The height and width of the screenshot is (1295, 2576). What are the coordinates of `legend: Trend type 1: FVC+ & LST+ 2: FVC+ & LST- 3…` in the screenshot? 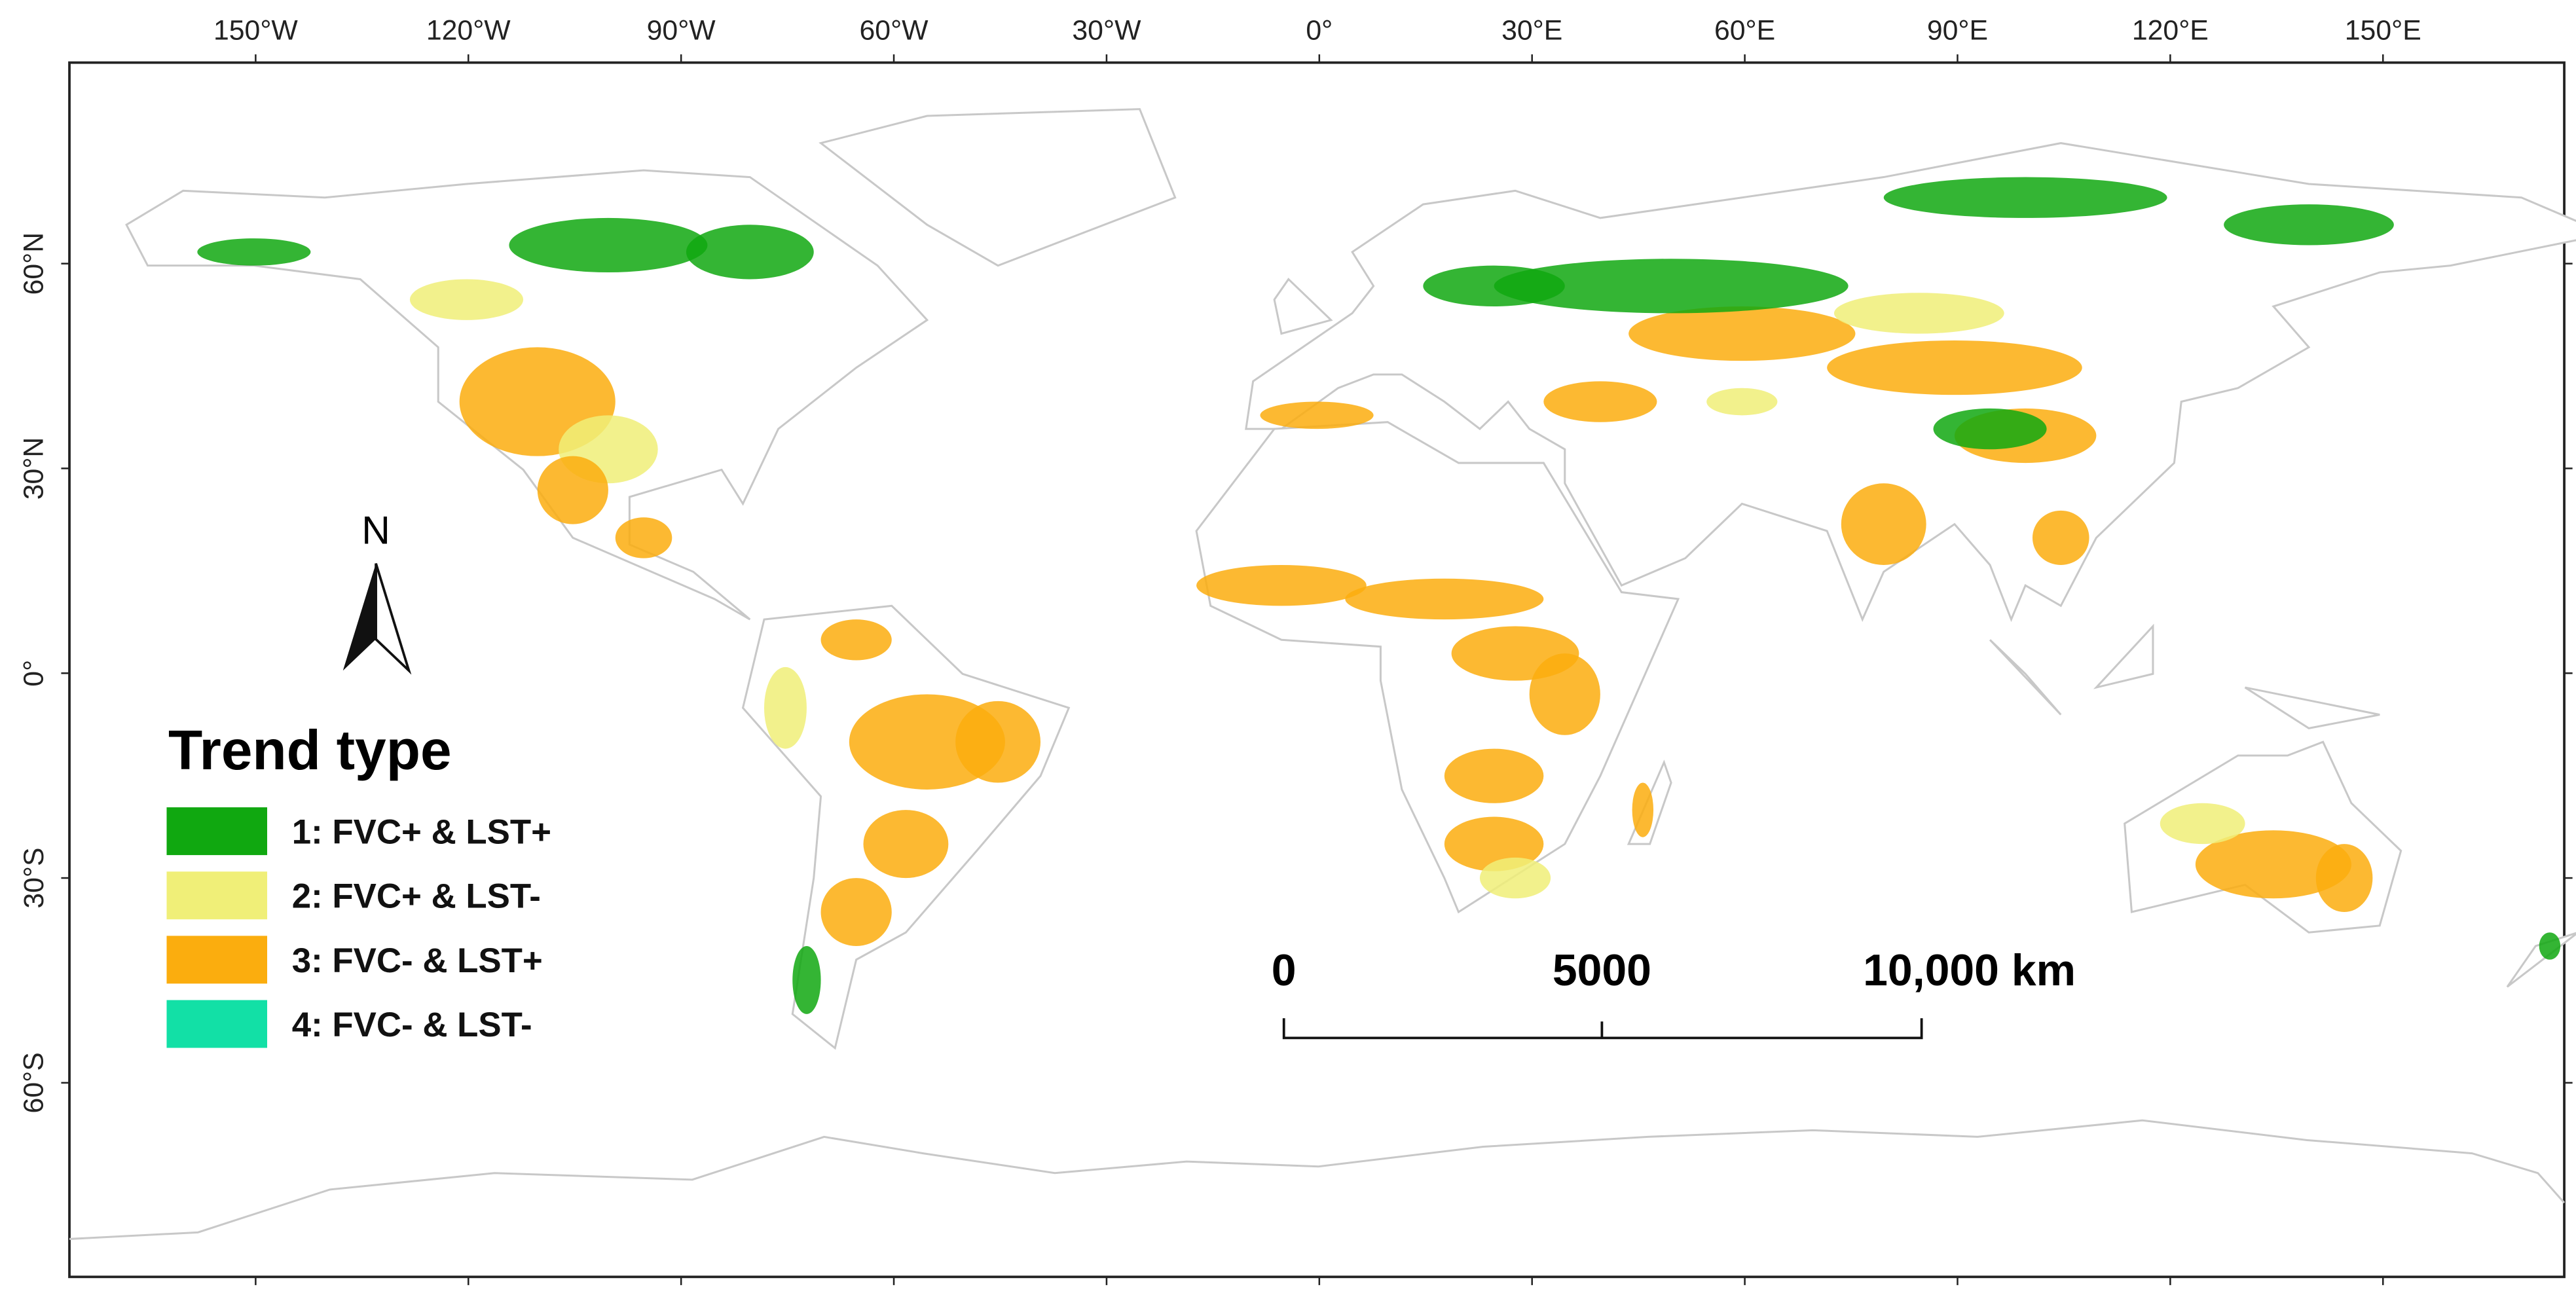 It's located at (358, 884).